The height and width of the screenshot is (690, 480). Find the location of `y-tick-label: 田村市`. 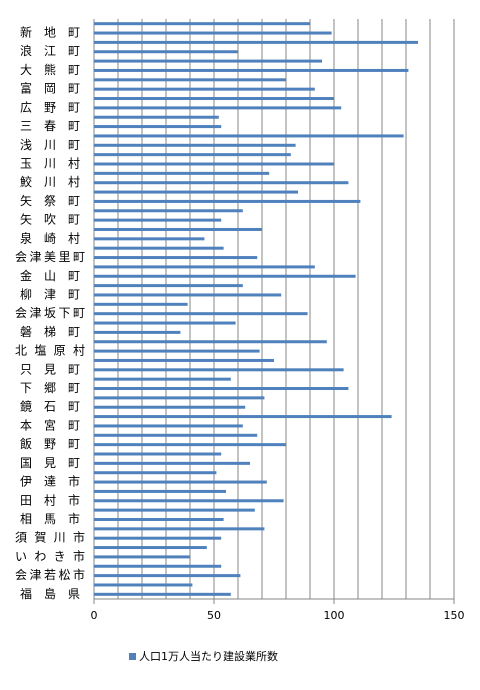

y-tick-label: 田村市 is located at coordinates (50, 499).